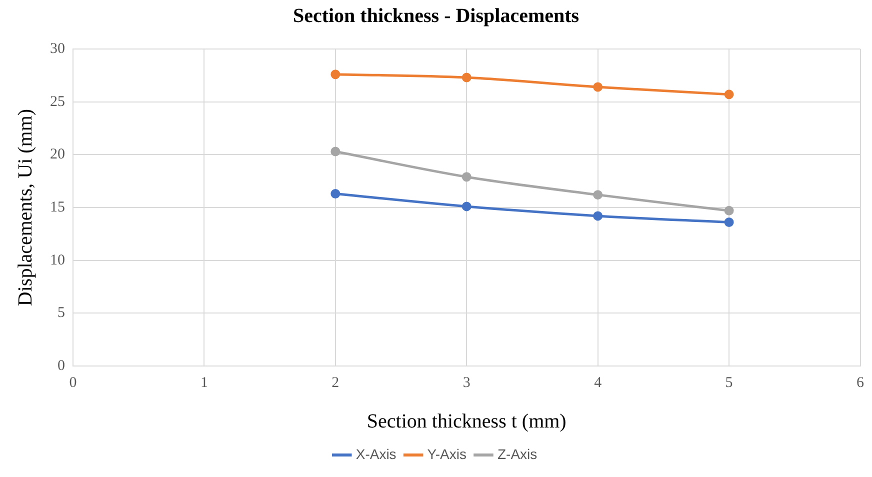 This screenshot has width=872, height=477. I want to click on x-axis-title: Section thickness t (mm), so click(466, 421).